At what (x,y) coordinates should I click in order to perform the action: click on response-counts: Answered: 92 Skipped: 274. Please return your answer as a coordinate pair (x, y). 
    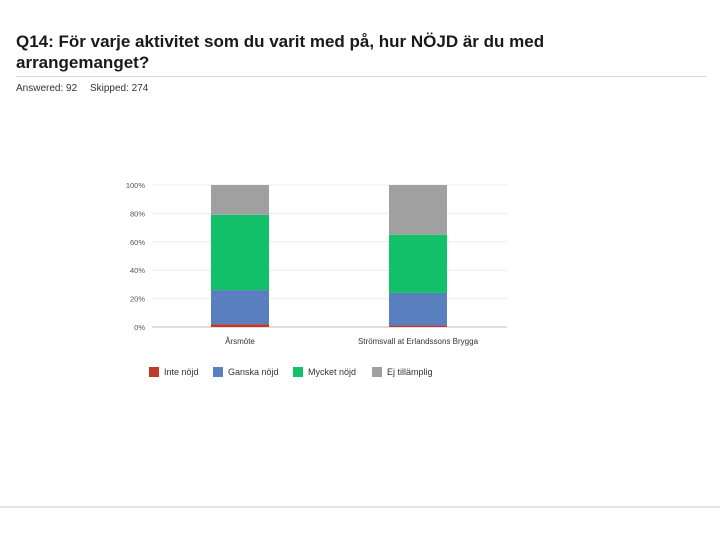
    Looking at the image, I should click on (87, 88).